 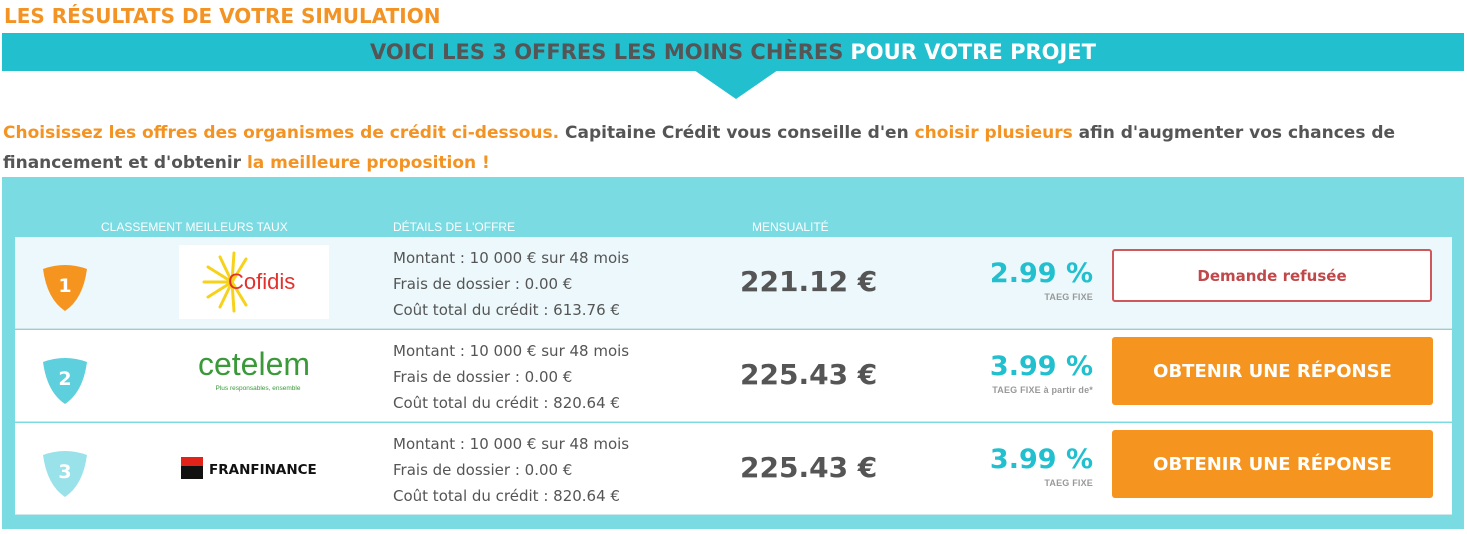 What do you see at coordinates (222, 16) in the screenshot?
I see `page-title: LES RÉSULTATS DE VOTRE SIMULATION` at bounding box center [222, 16].